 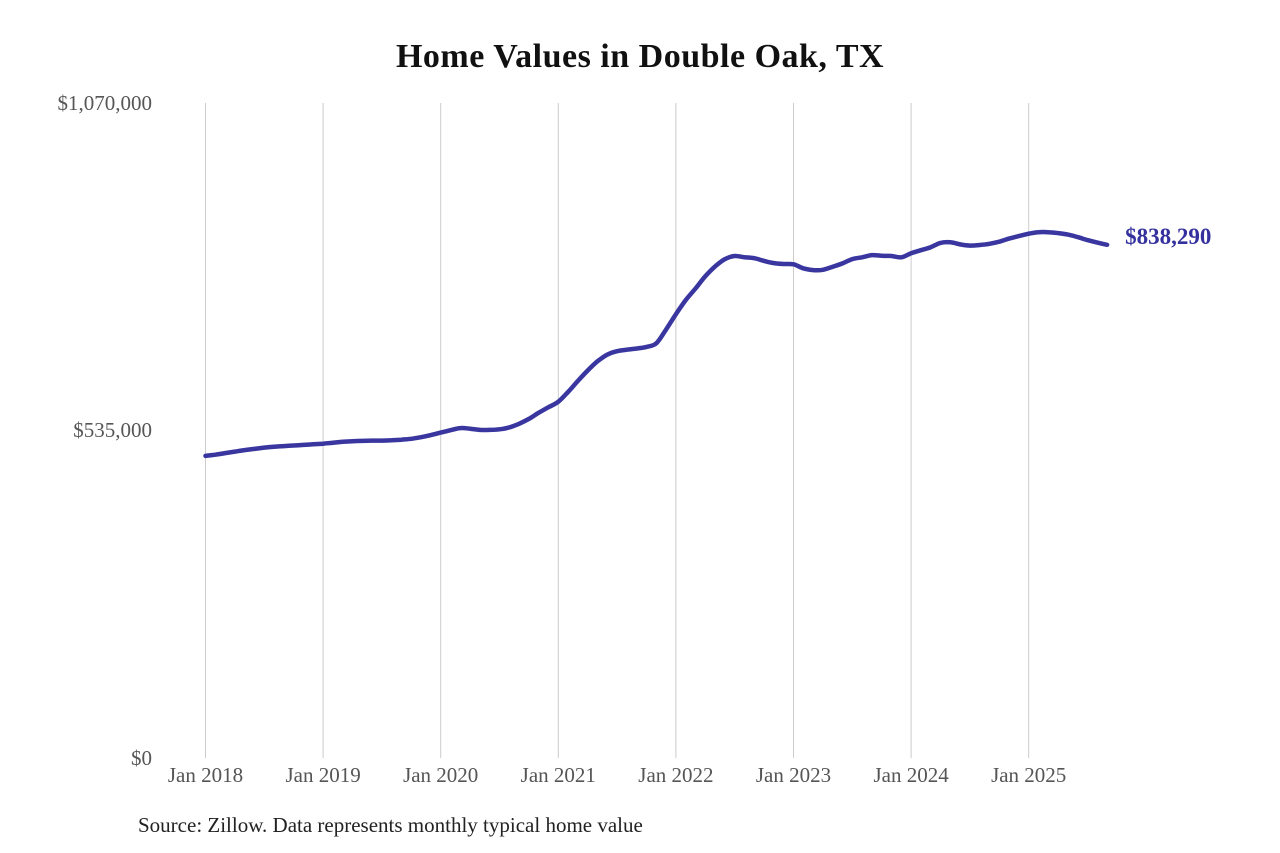 I want to click on chart-title: Home Values in Double Oak, TX, so click(x=640, y=56).